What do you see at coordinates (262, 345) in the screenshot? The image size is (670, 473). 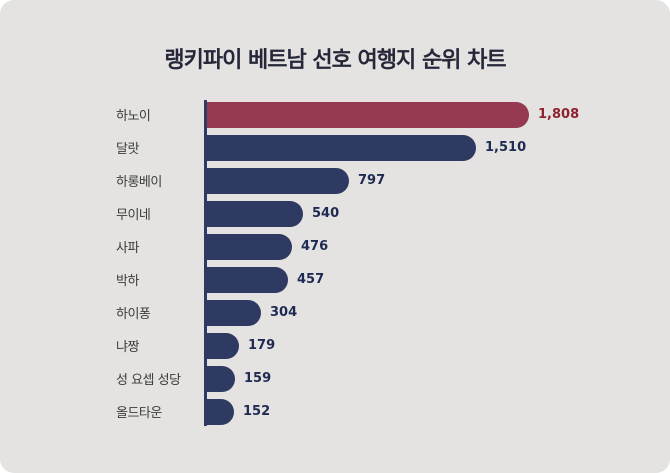 I see `bar-value: 179` at bounding box center [262, 345].